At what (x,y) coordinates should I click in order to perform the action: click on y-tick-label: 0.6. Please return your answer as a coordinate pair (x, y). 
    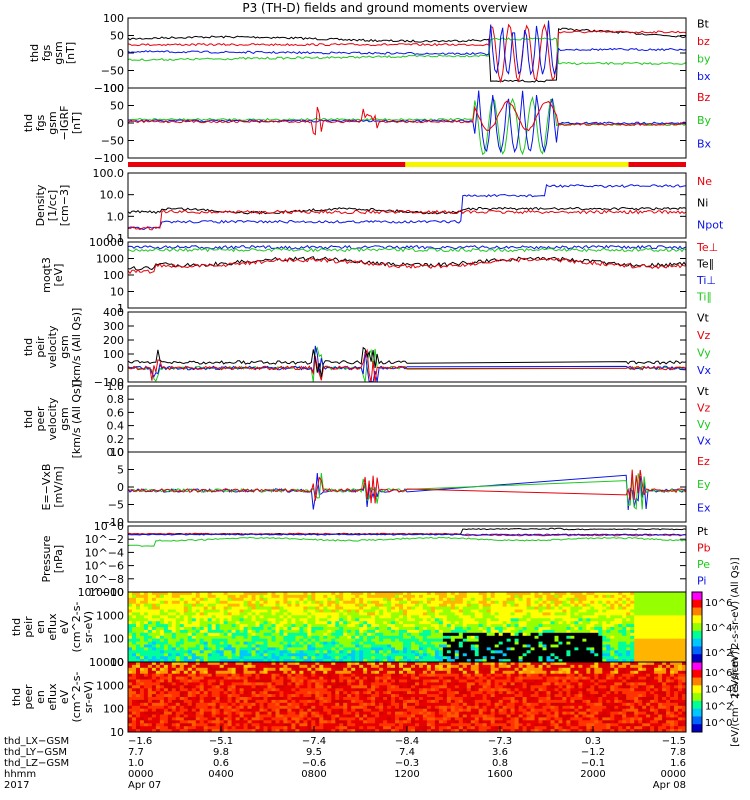
    Looking at the image, I should click on (116, 412).